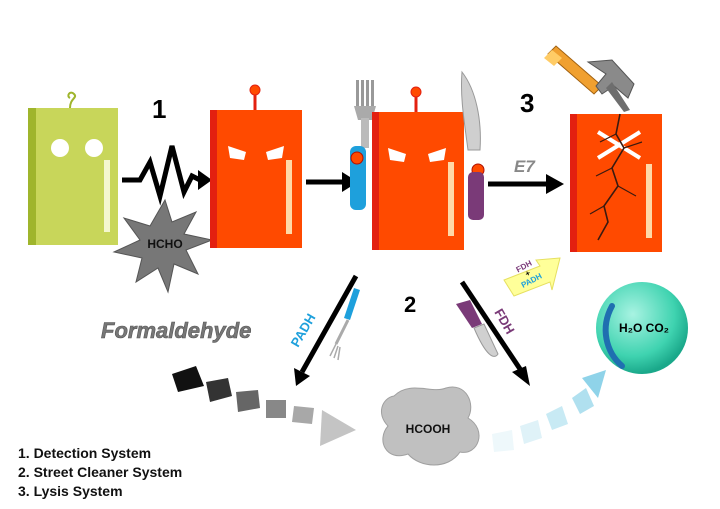 Image resolution: width=720 pixels, height=509 pixels. Describe the element at coordinates (264, 406) in the screenshot. I see `hcho-to-hcooh-flow-arrow` at that location.